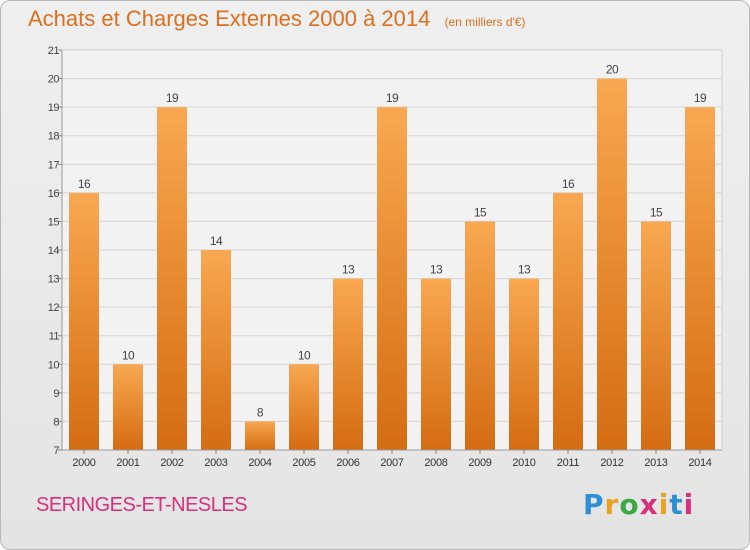  Describe the element at coordinates (54, 51) in the screenshot. I see `y-tick-label: 21` at that location.